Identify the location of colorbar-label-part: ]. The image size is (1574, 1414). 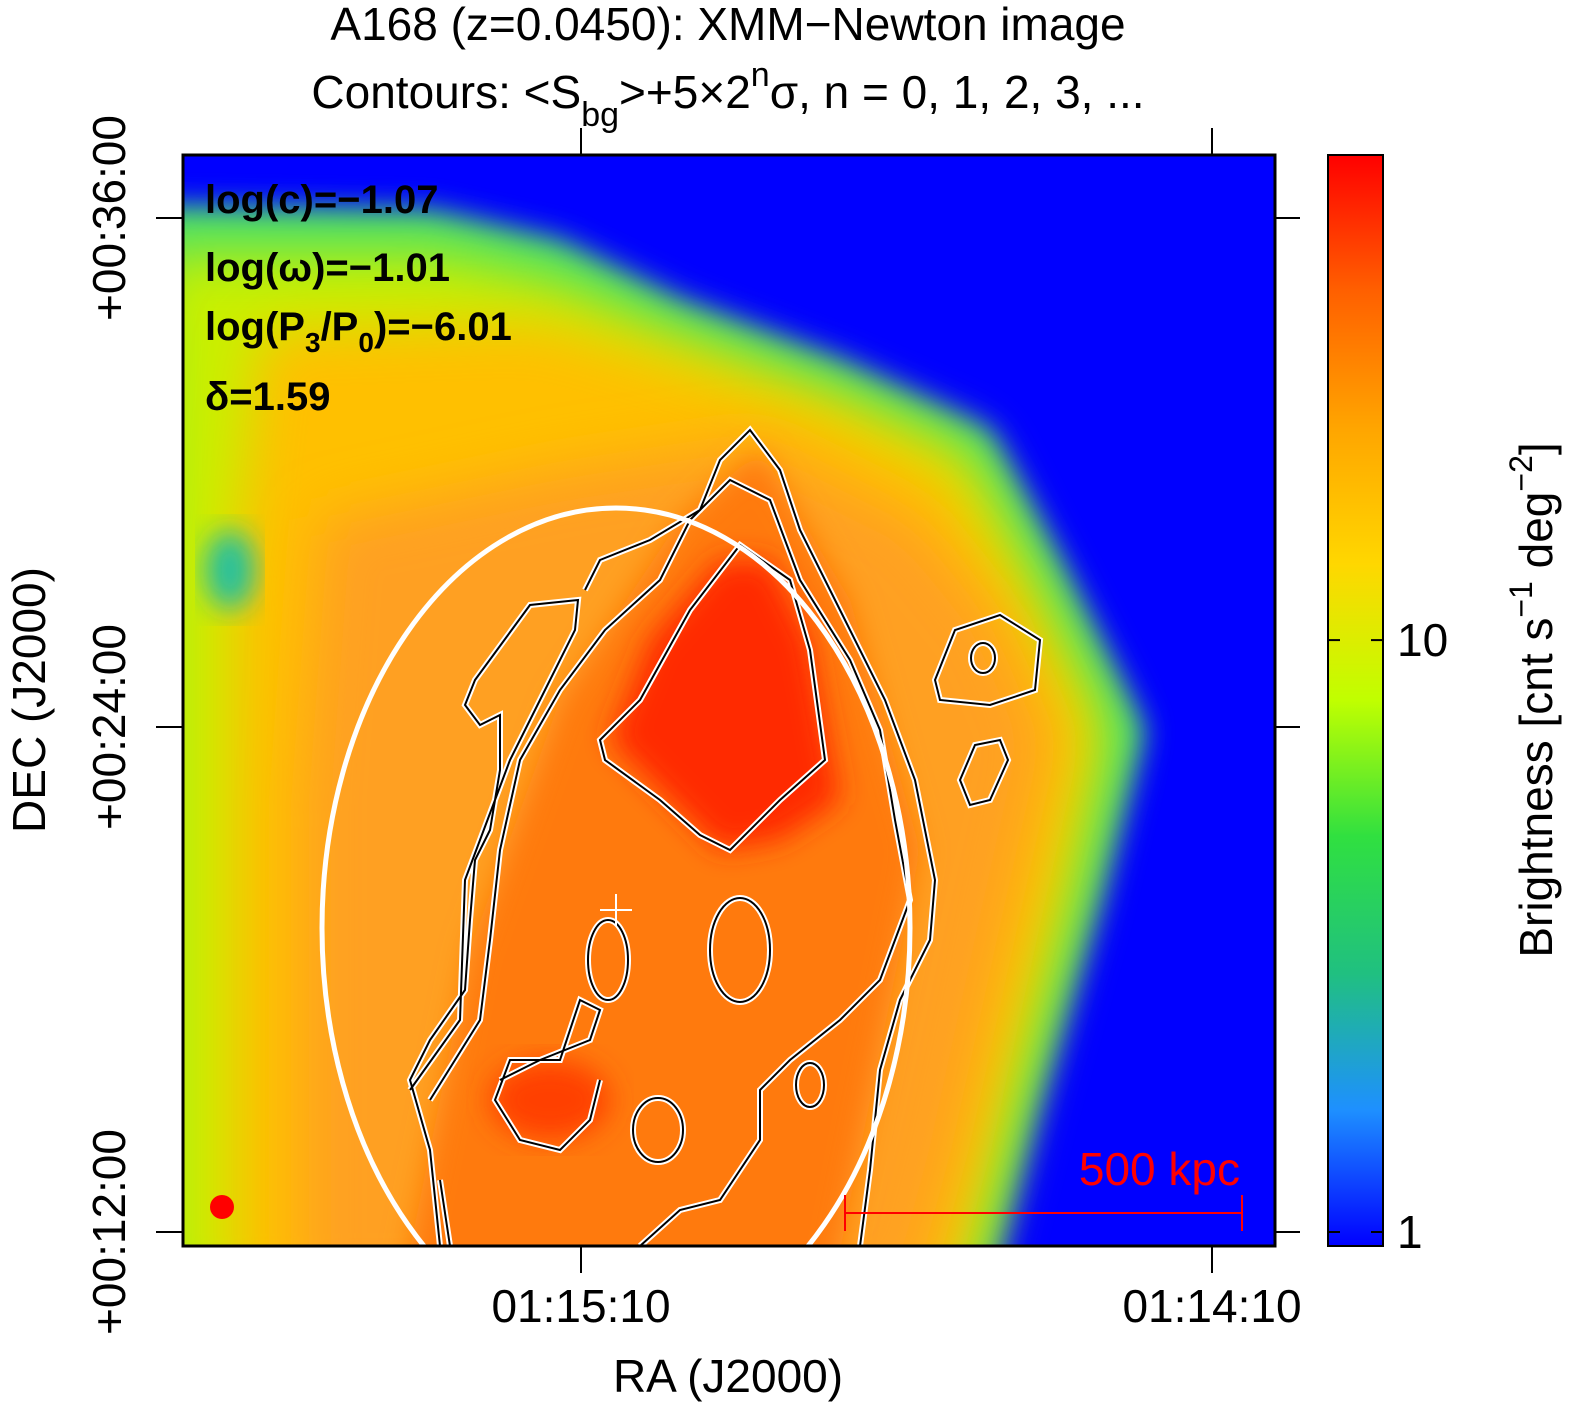
(1536, 448).